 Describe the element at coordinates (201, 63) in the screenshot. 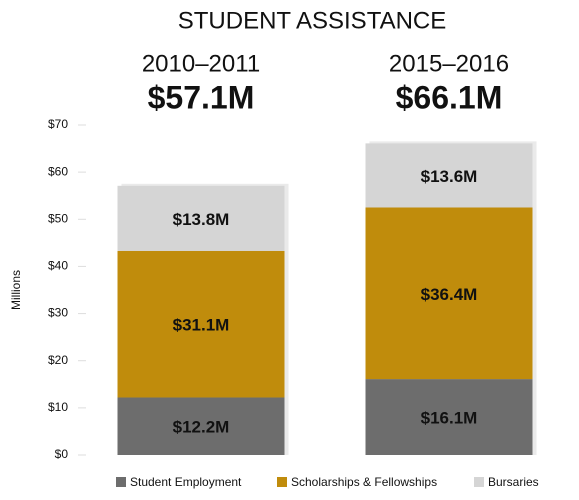

I see `category-label: 2010–2011` at that location.